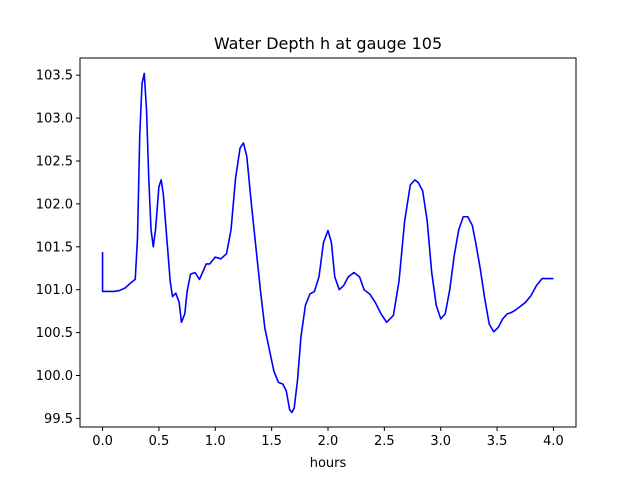  Describe the element at coordinates (54, 247) in the screenshot. I see `y-tick-label: 101.5` at that location.